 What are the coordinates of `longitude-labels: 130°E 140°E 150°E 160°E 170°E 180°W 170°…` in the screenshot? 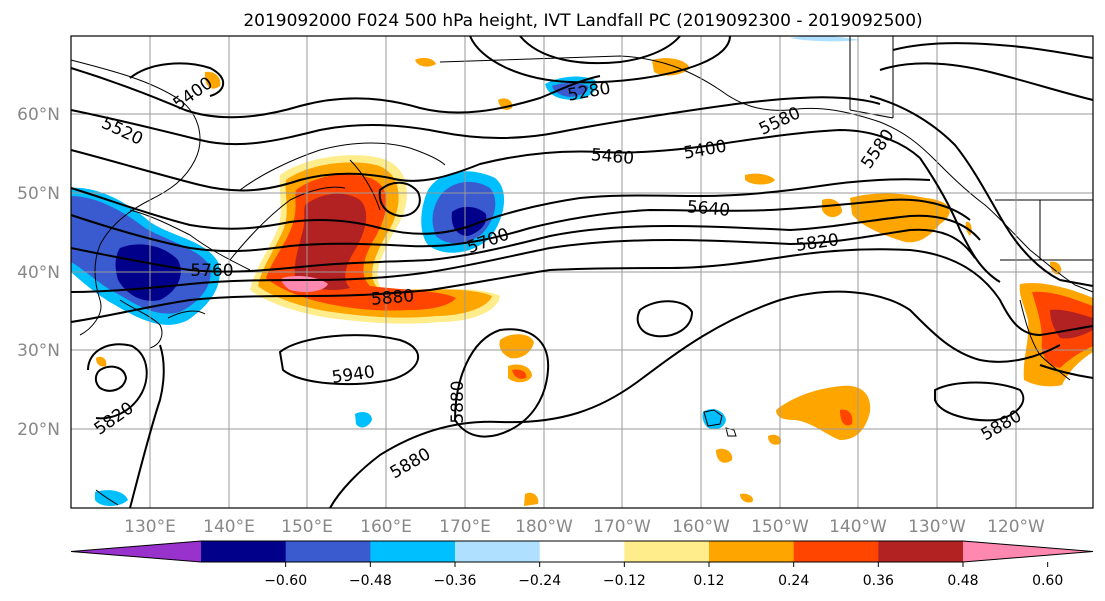 It's located at (584, 527).